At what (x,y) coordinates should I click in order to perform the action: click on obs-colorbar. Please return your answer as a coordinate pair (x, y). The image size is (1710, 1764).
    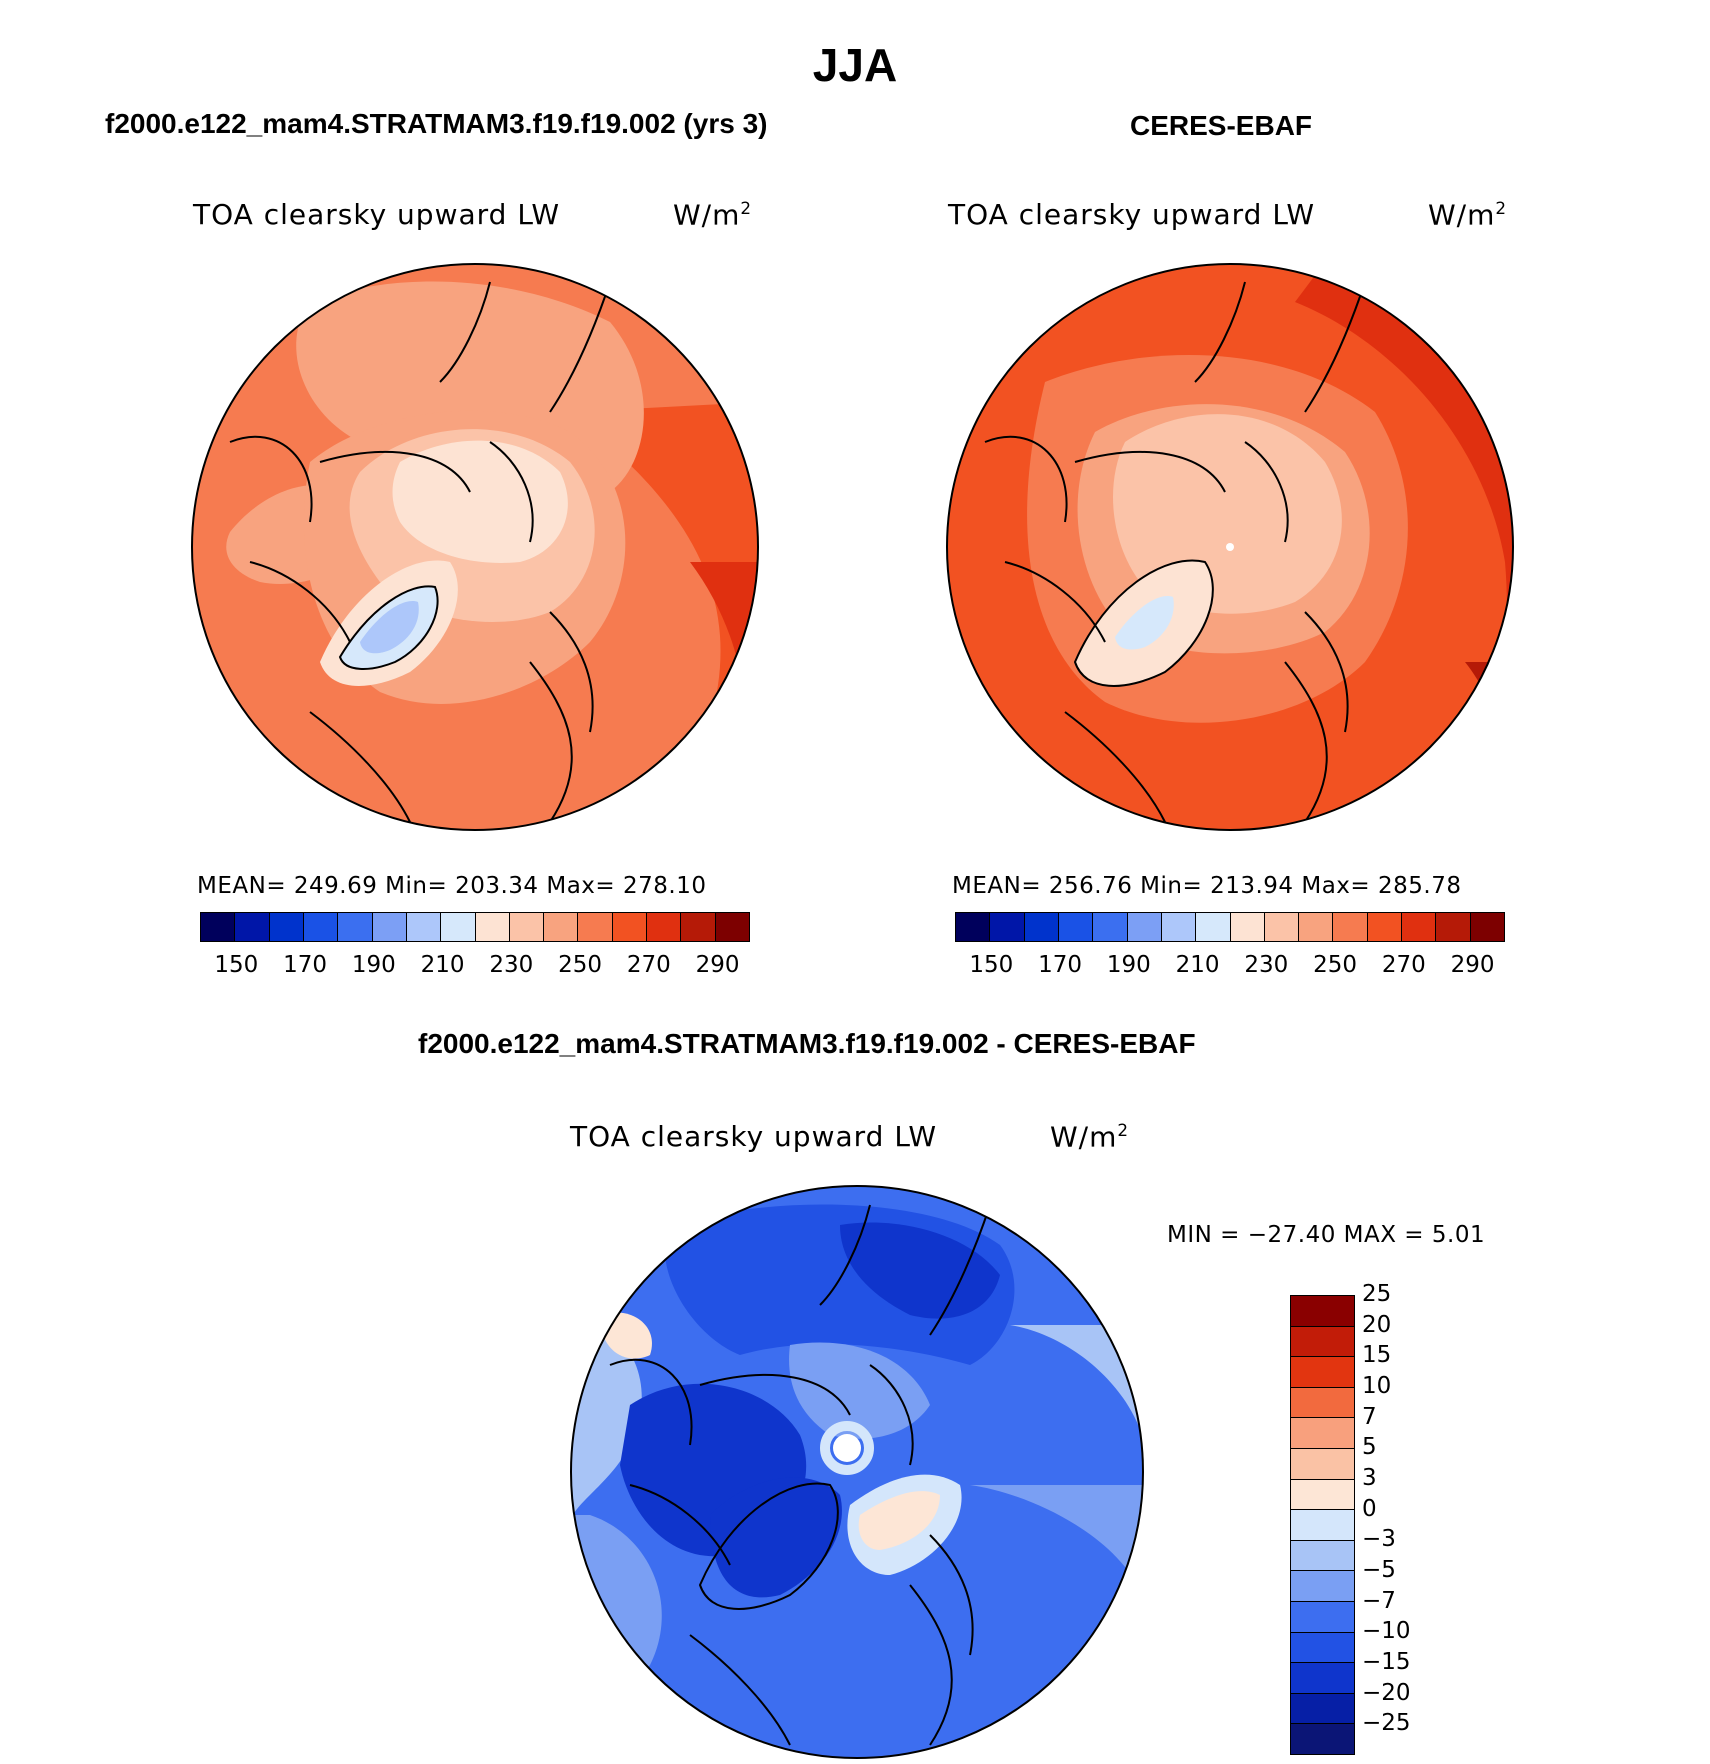
    Looking at the image, I should click on (1230, 927).